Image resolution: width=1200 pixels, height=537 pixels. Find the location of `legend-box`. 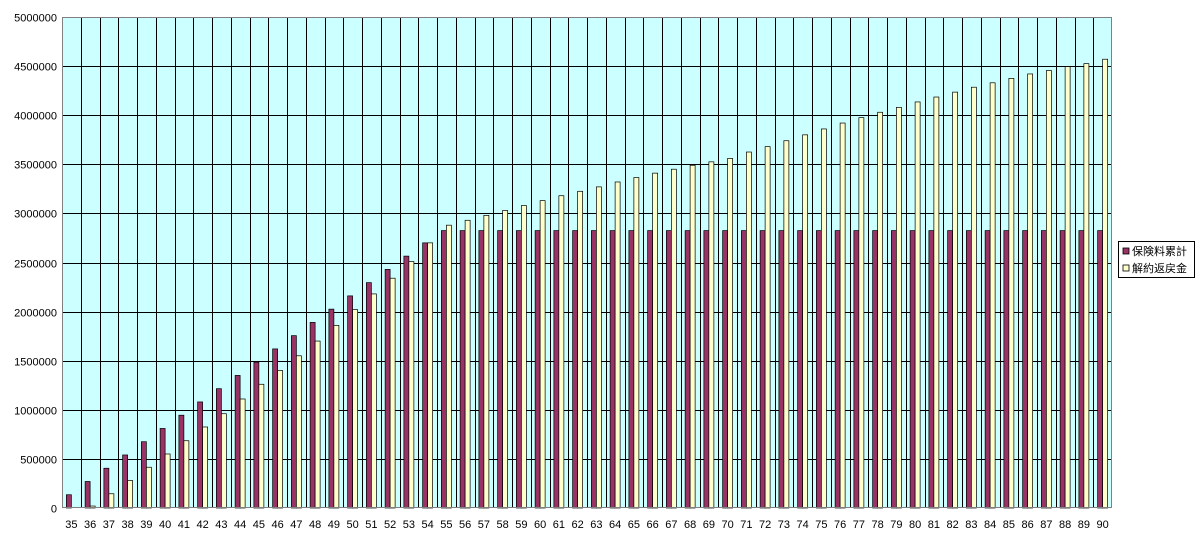

legend-box is located at coordinates (1156, 259).